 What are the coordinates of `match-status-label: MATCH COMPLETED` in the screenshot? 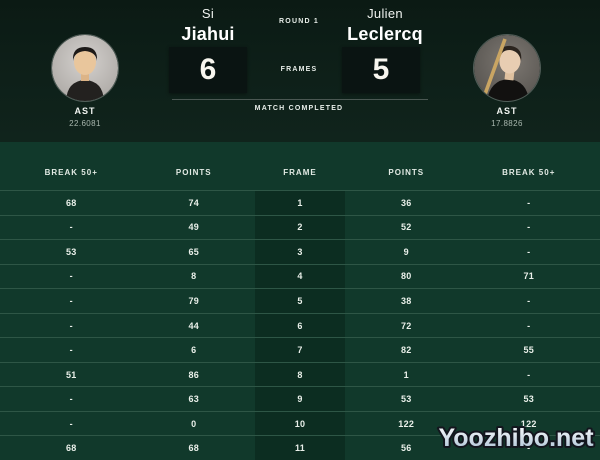 It's located at (299, 108).